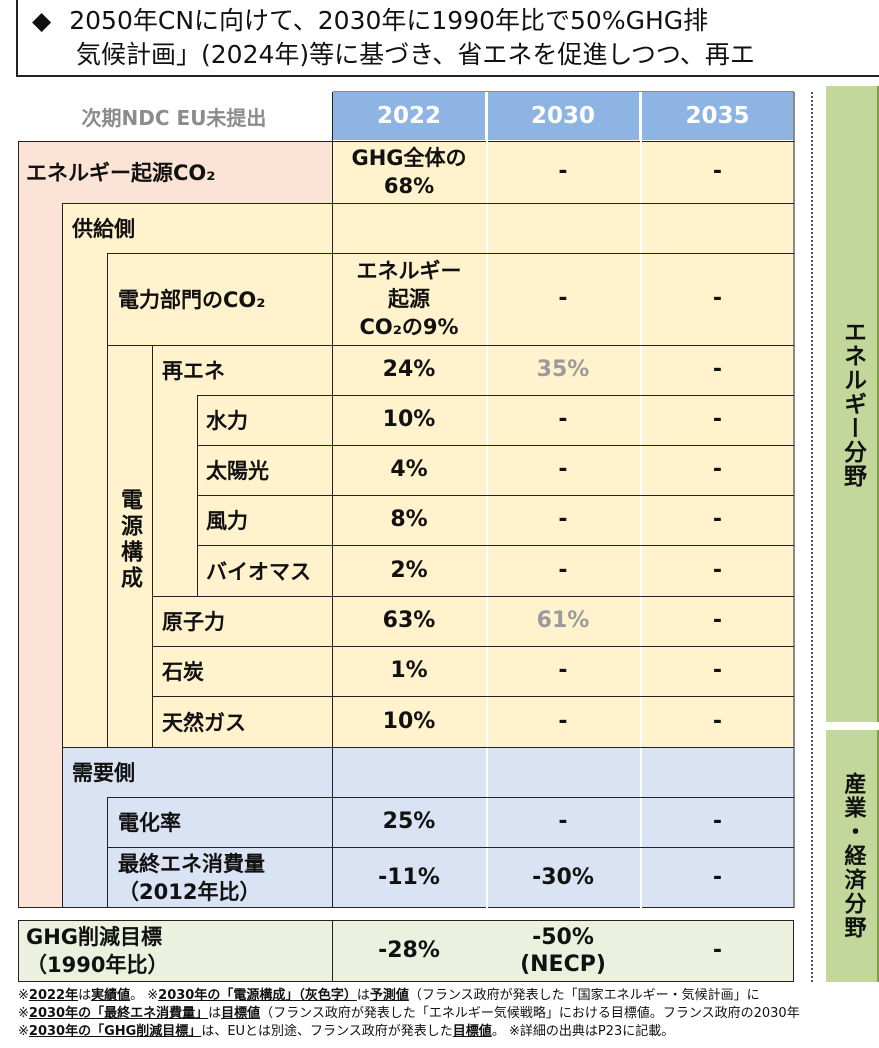 The height and width of the screenshot is (1048, 879). Describe the element at coordinates (389, 20) in the screenshot. I see `header-line-1: 2050年CNに向けて、2030年に1990年比で50%GHG排` at that location.